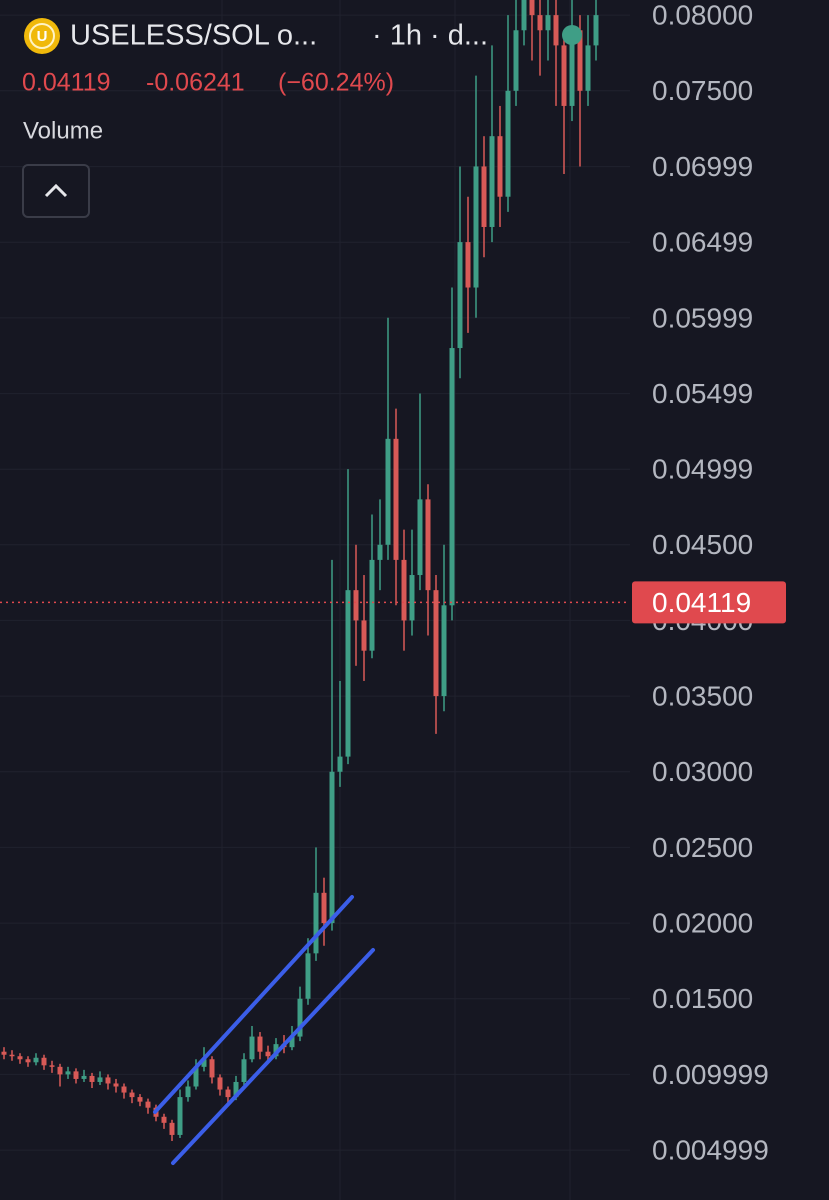 This screenshot has height=1200, width=829. I want to click on live-marker, so click(572, 35).